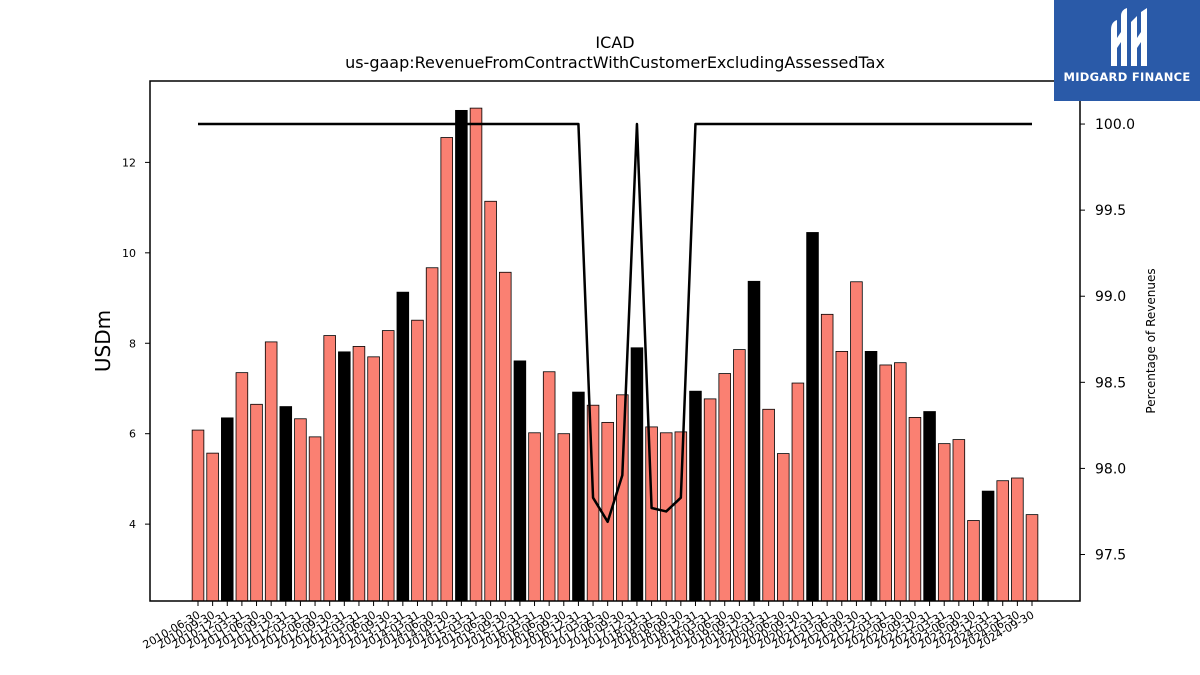  What do you see at coordinates (1115, 125) in the screenshot?
I see `y2-tick-label: 100.0` at bounding box center [1115, 125].